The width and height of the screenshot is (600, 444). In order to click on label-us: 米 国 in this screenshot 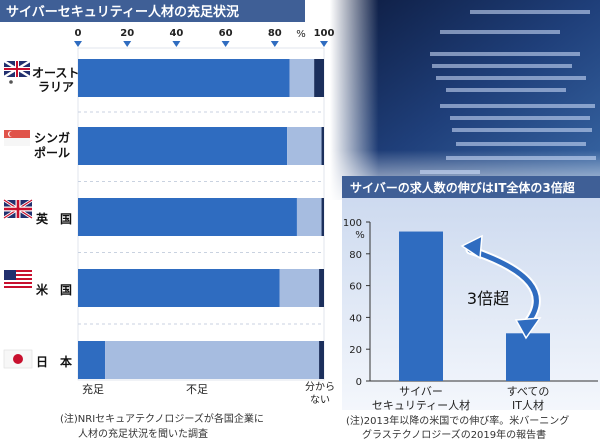, I will do `click(54, 289)`.